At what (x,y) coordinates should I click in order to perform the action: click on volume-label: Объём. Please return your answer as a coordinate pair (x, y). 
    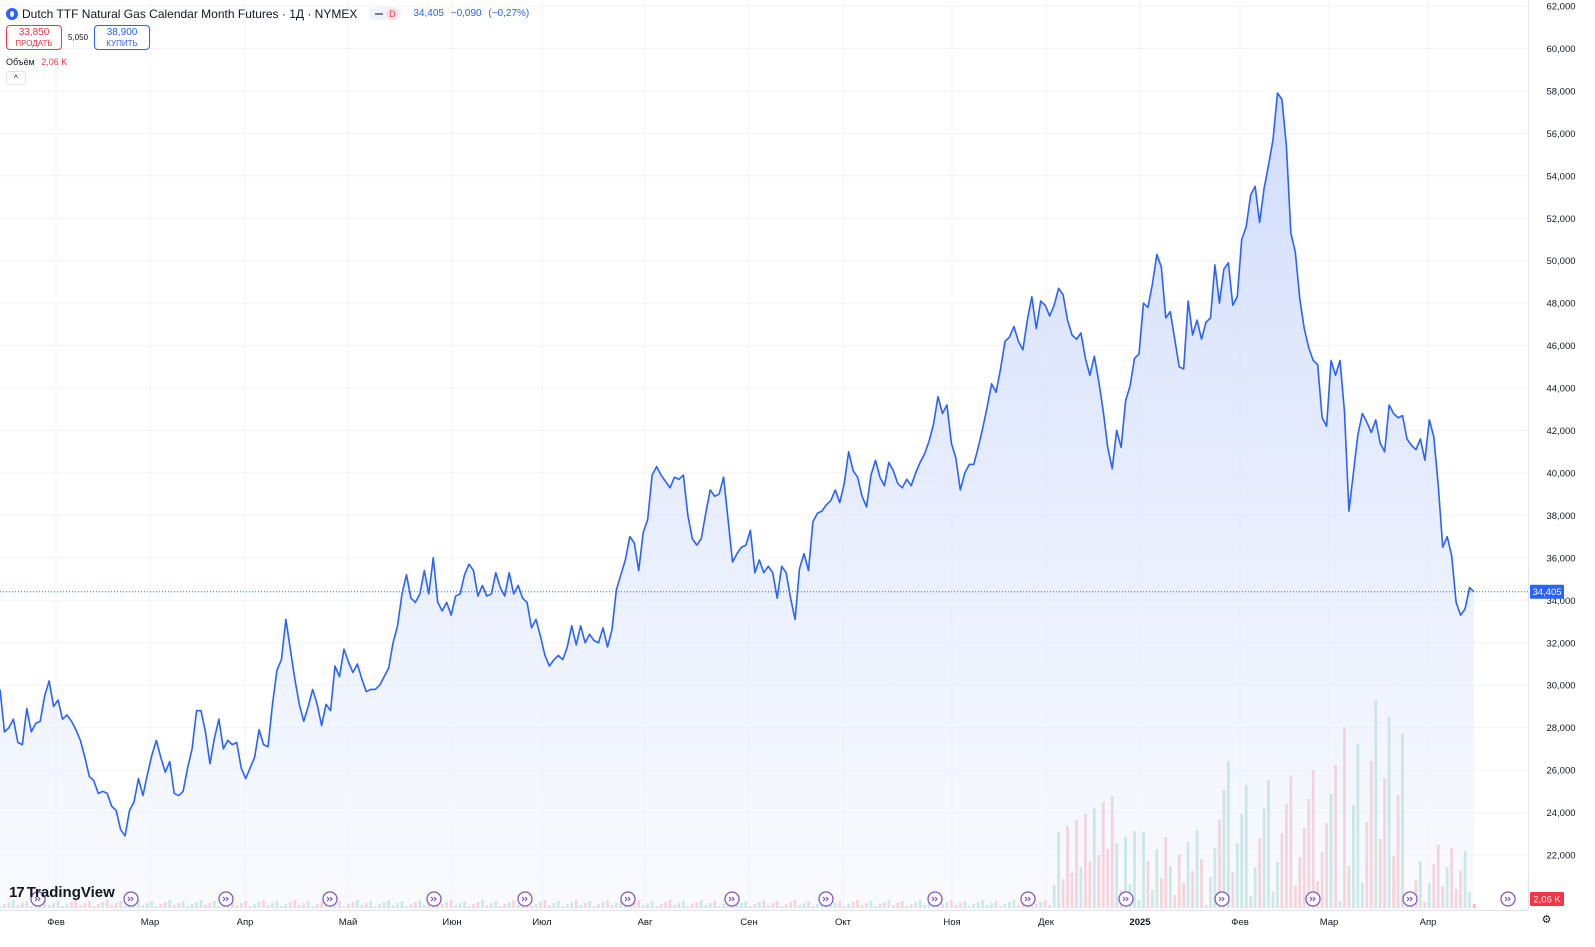
    Looking at the image, I should click on (20, 62).